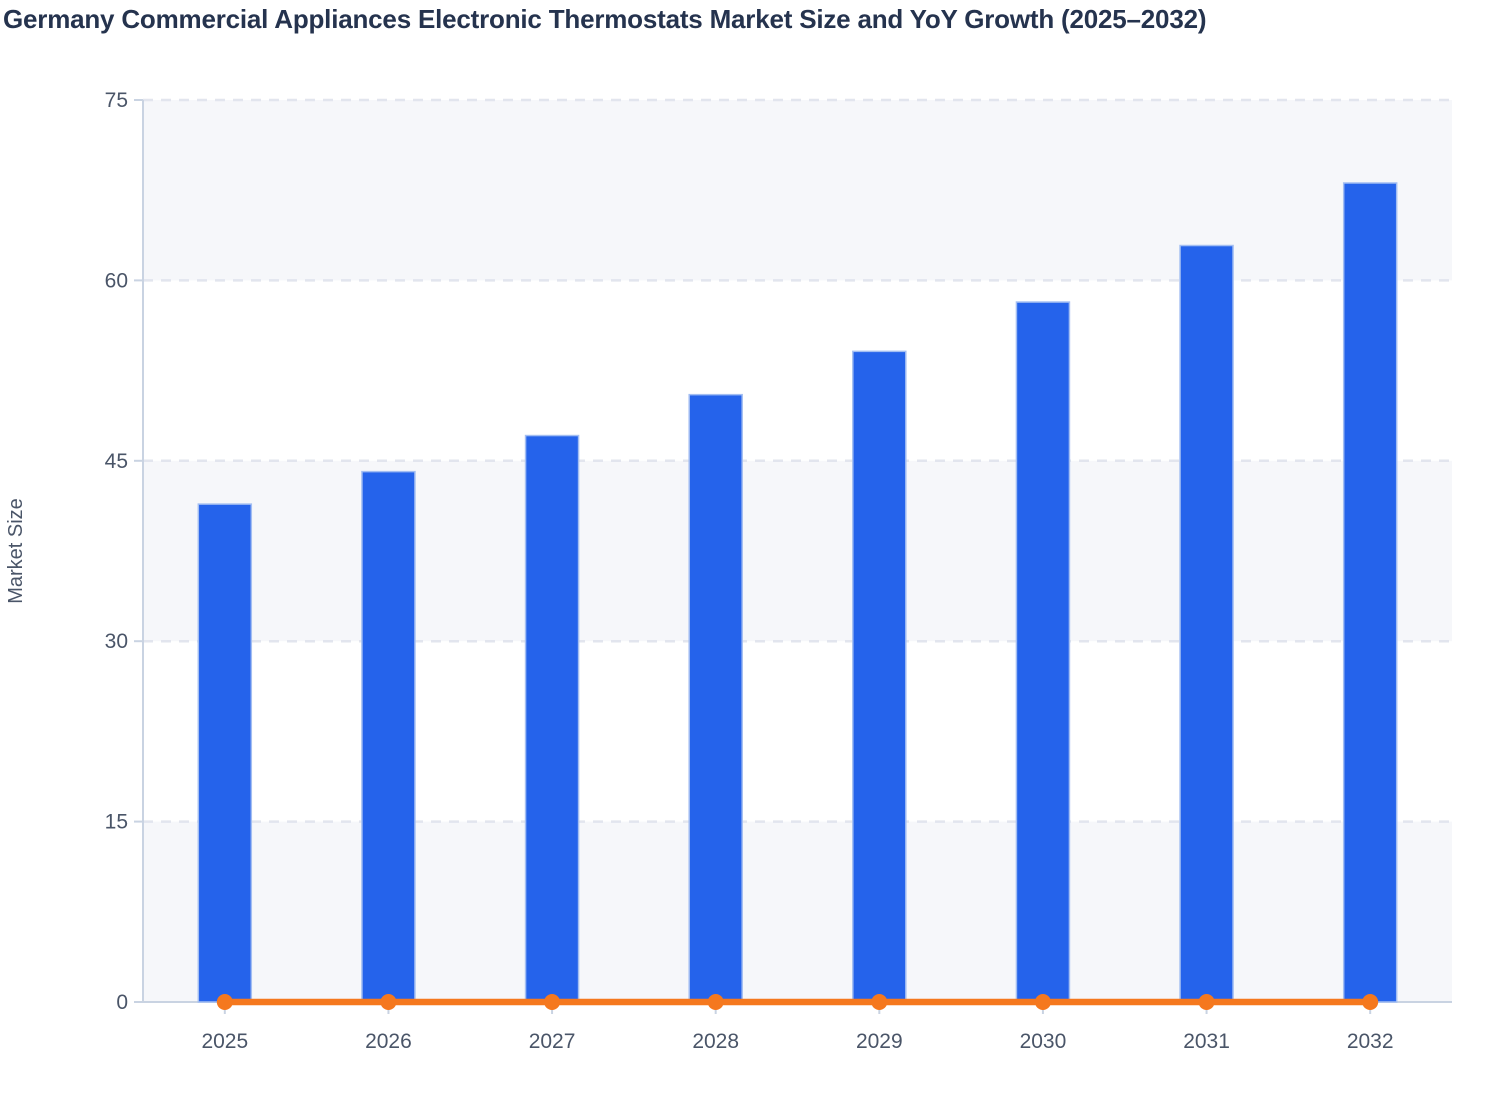  Describe the element at coordinates (1206, 1002) in the screenshot. I see `yoy-marker-2031` at that location.